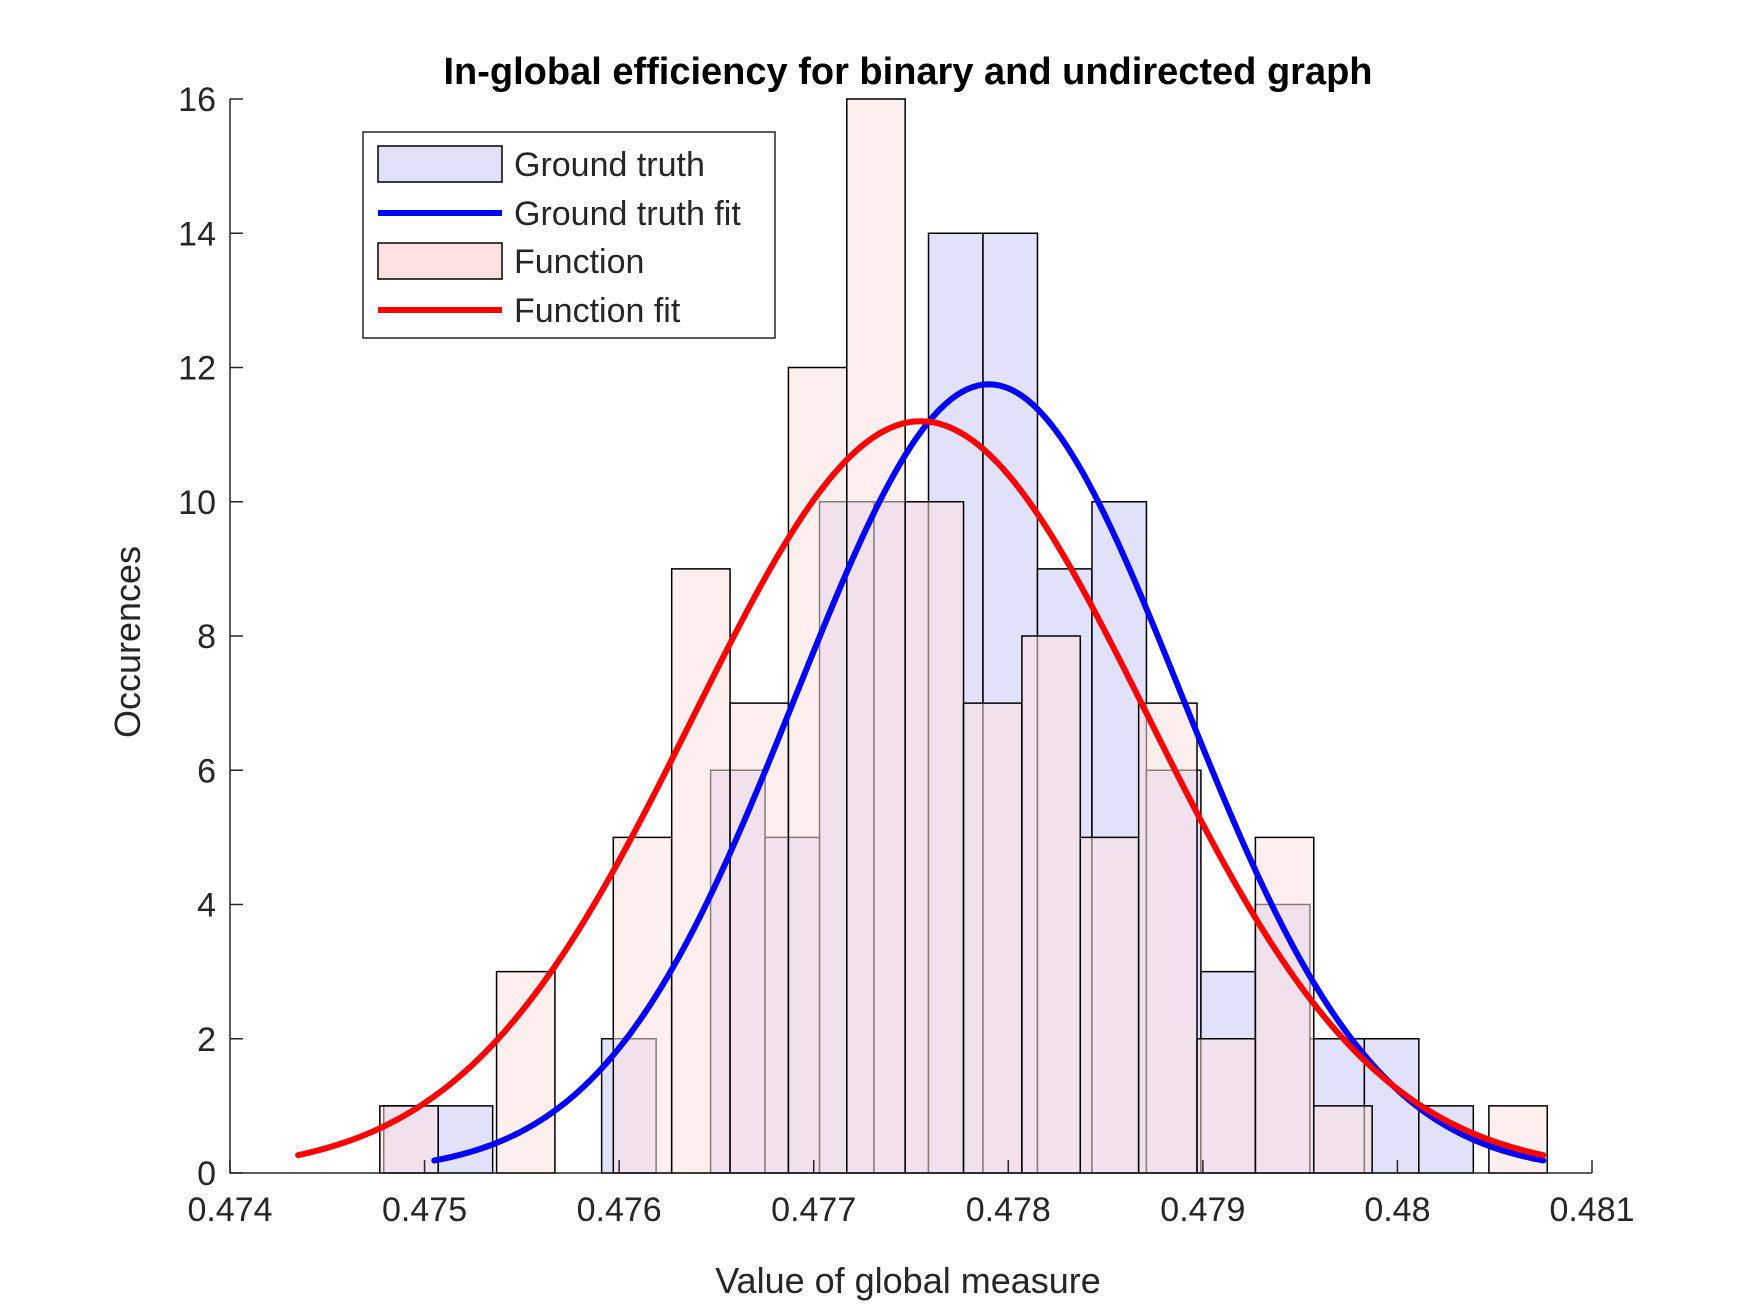 Image resolution: width=1750 pixels, height=1313 pixels. I want to click on y-tick-label: 14, so click(197, 234).